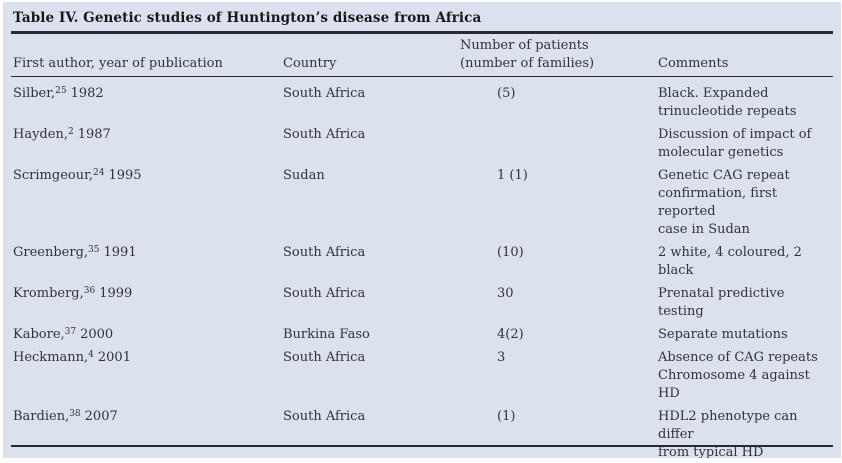 This screenshot has height=463, width=842. Describe the element at coordinates (120, 252) in the screenshot. I see `publication-year: 1991` at that location.